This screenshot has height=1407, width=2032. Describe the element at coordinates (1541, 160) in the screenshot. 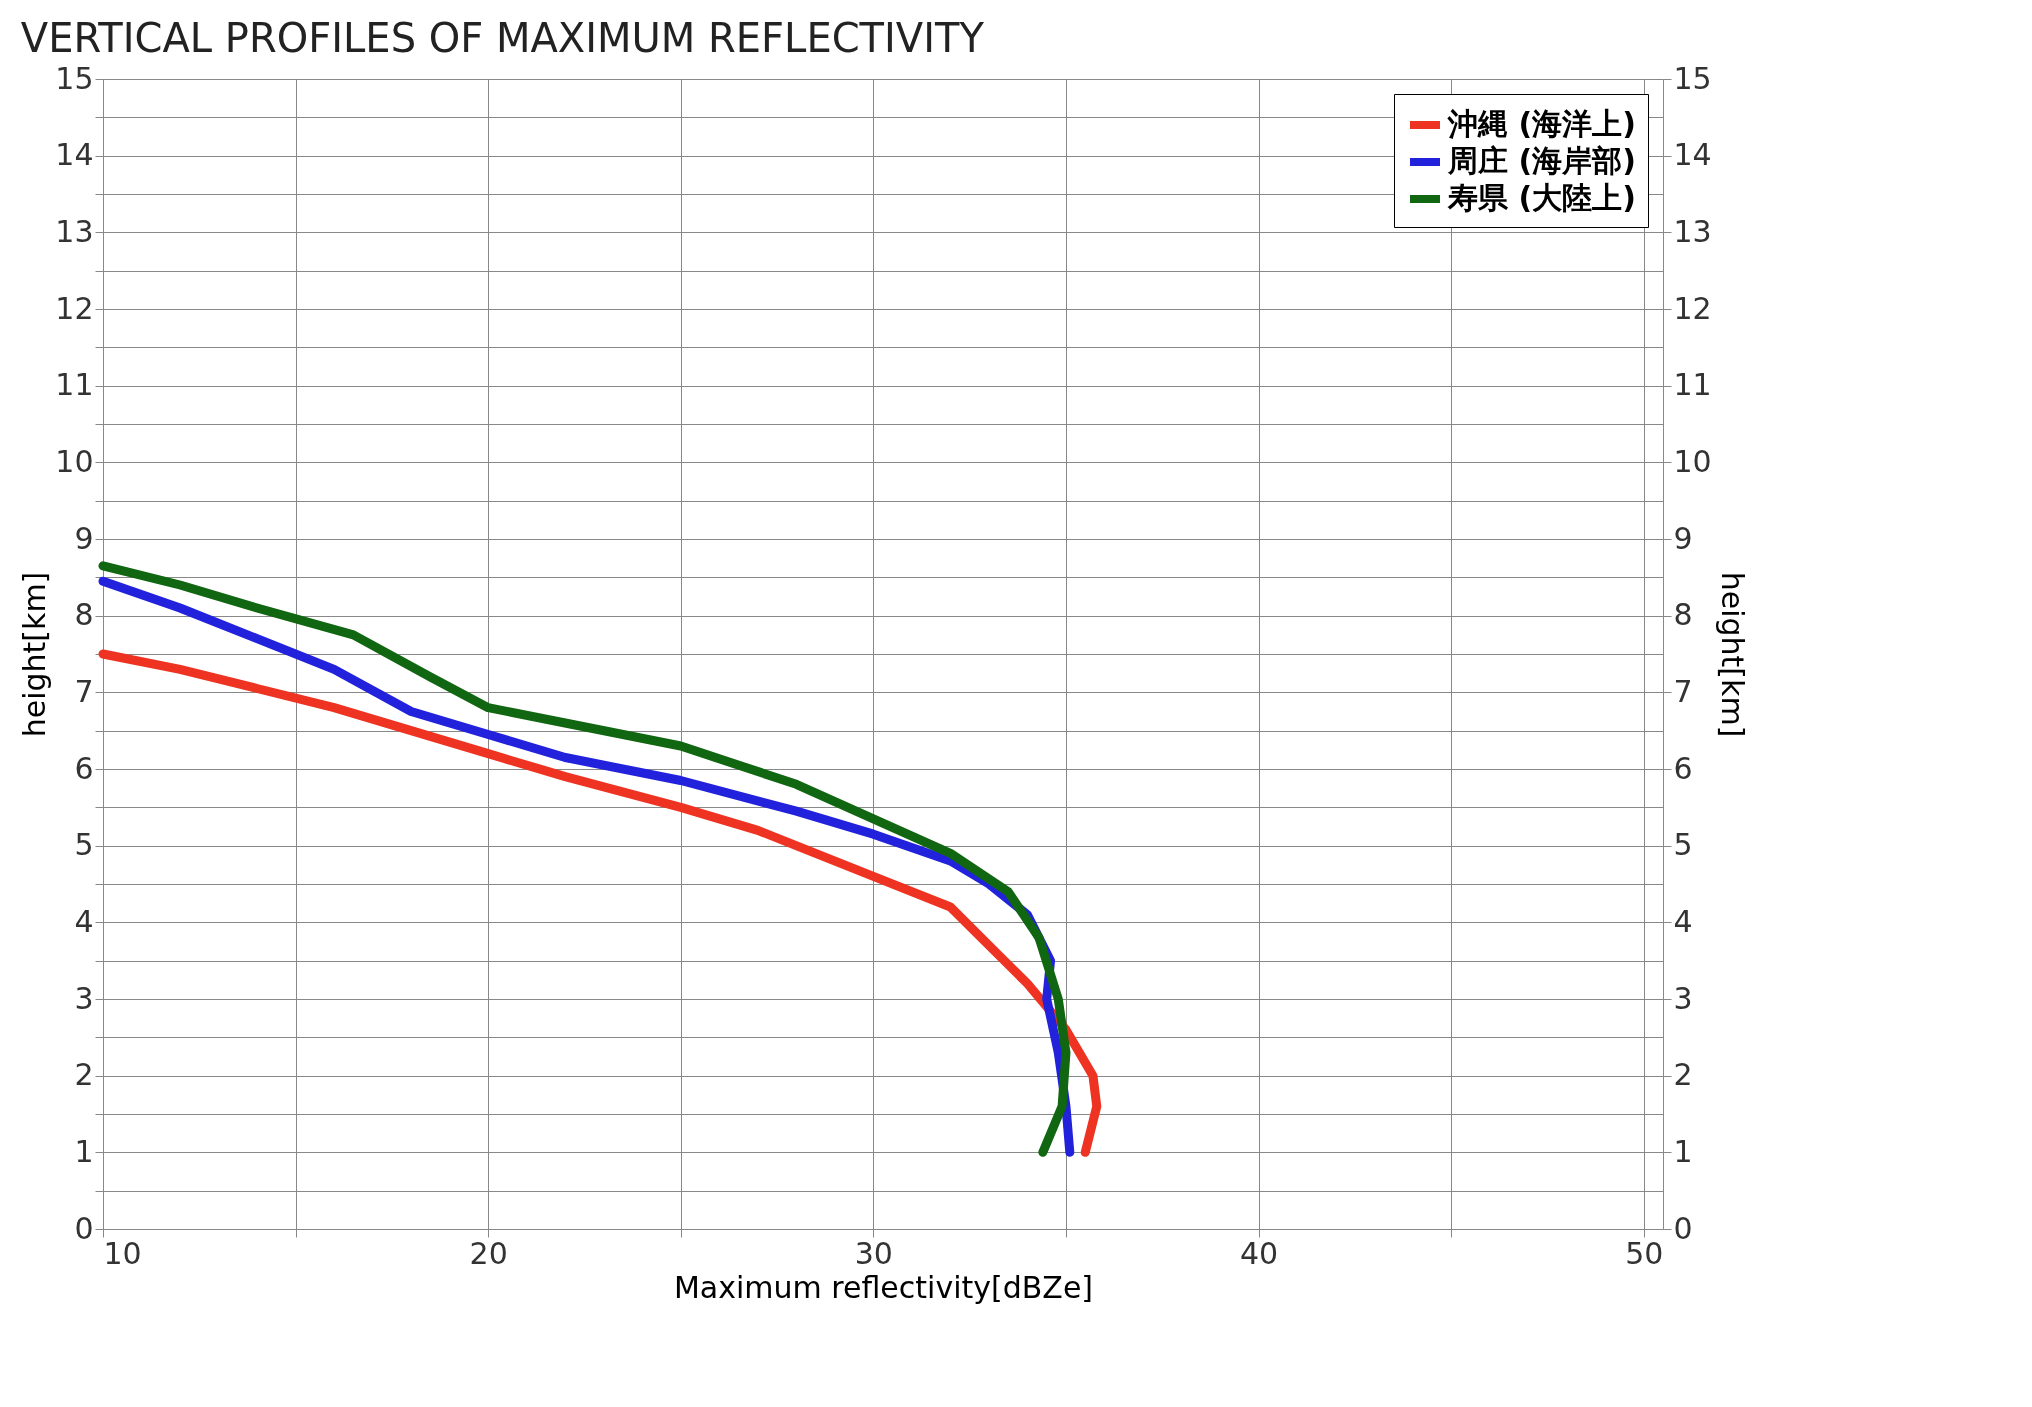

I see `legend-label: 周庄 (海岸部)` at that location.